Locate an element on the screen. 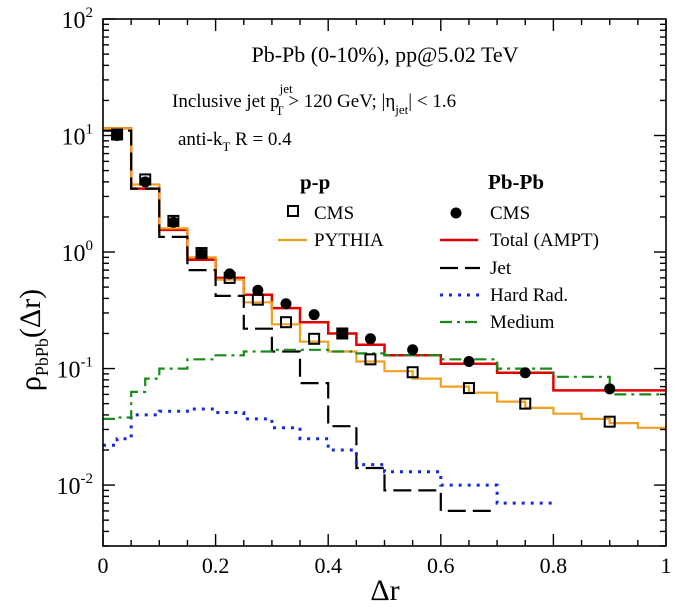 Image resolution: width=676 pixels, height=608 pixels. legend-label-hard: Hard Rad. is located at coordinates (529, 295).